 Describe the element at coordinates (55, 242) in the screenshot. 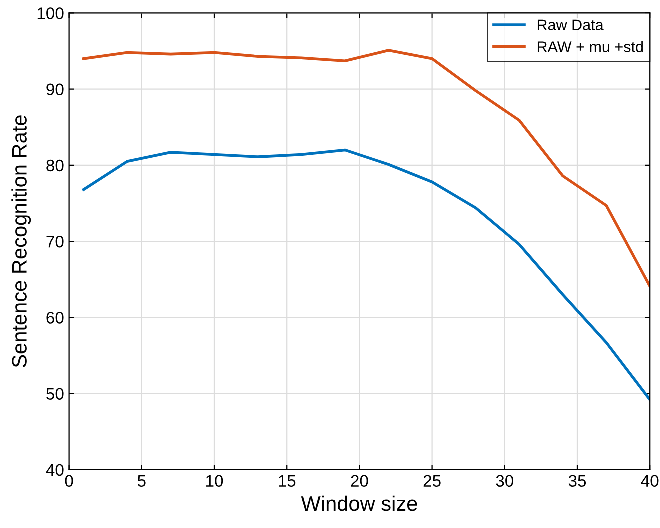

I see `y-tick-label: 70` at that location.